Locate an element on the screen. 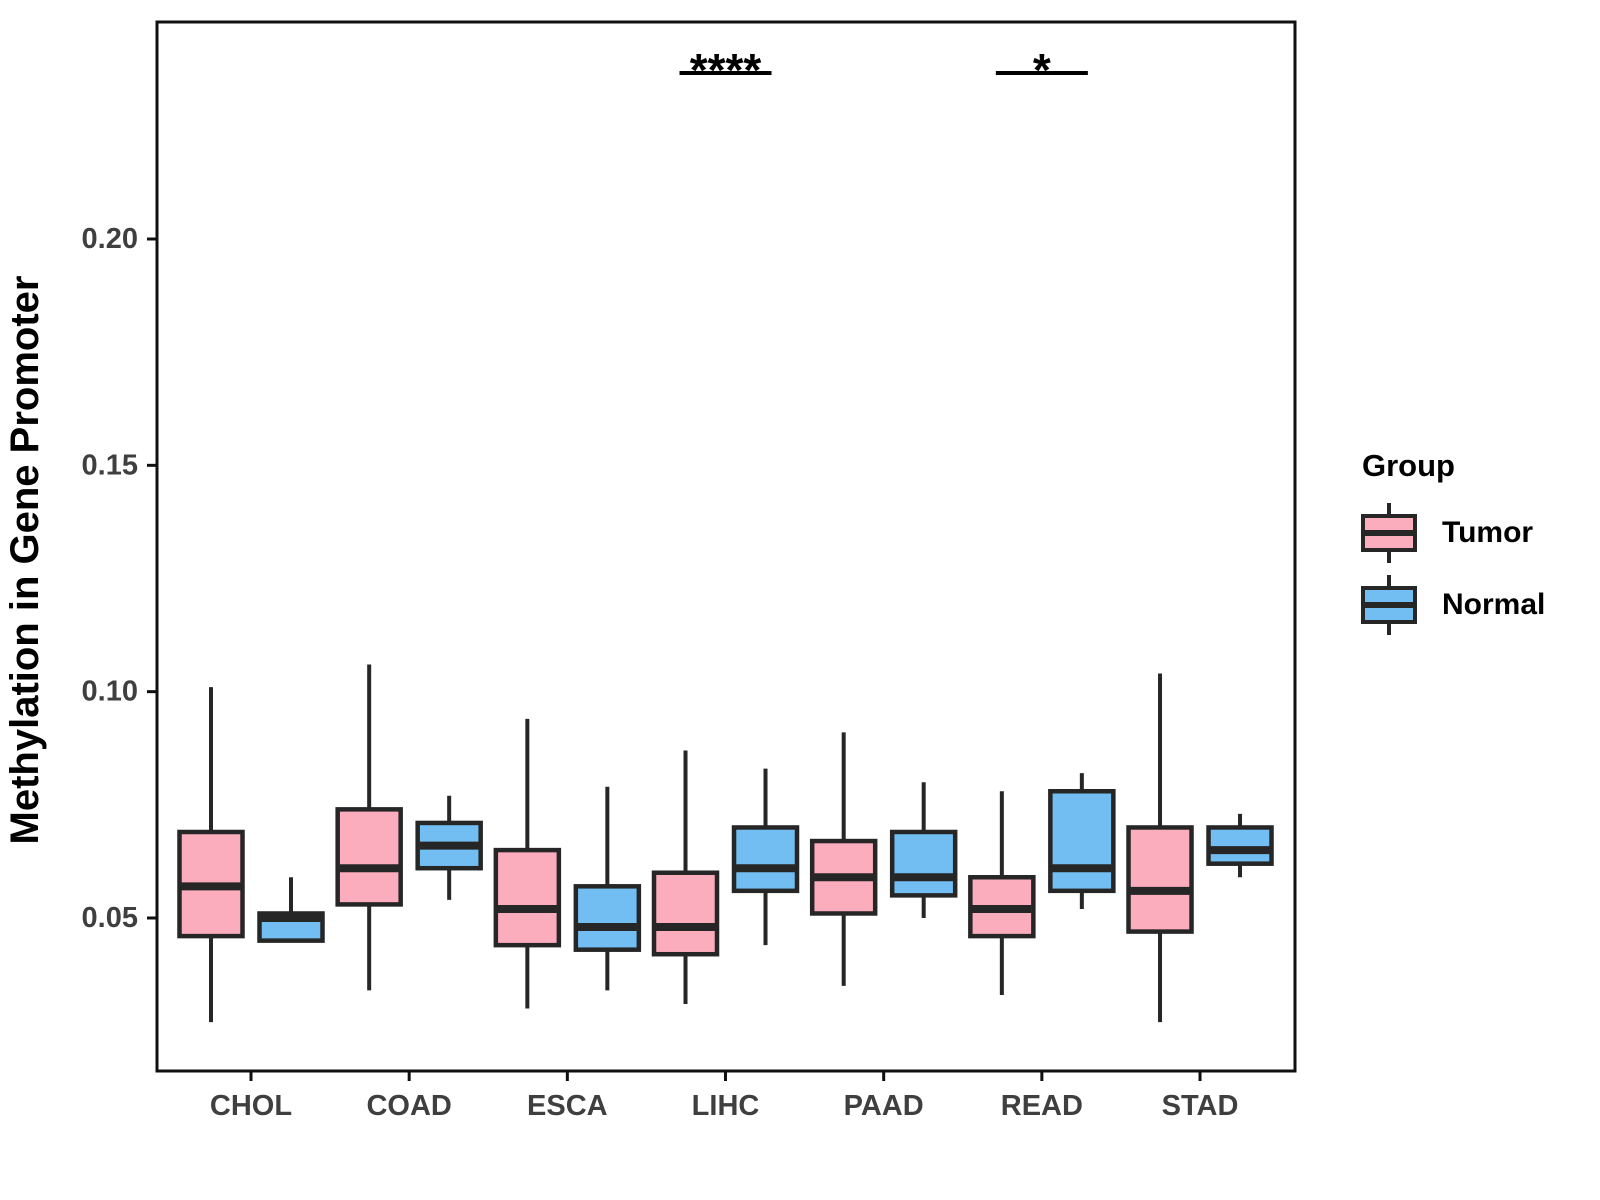 The height and width of the screenshot is (1200, 1600). significance-label-lihc: **** is located at coordinates (726, 70).